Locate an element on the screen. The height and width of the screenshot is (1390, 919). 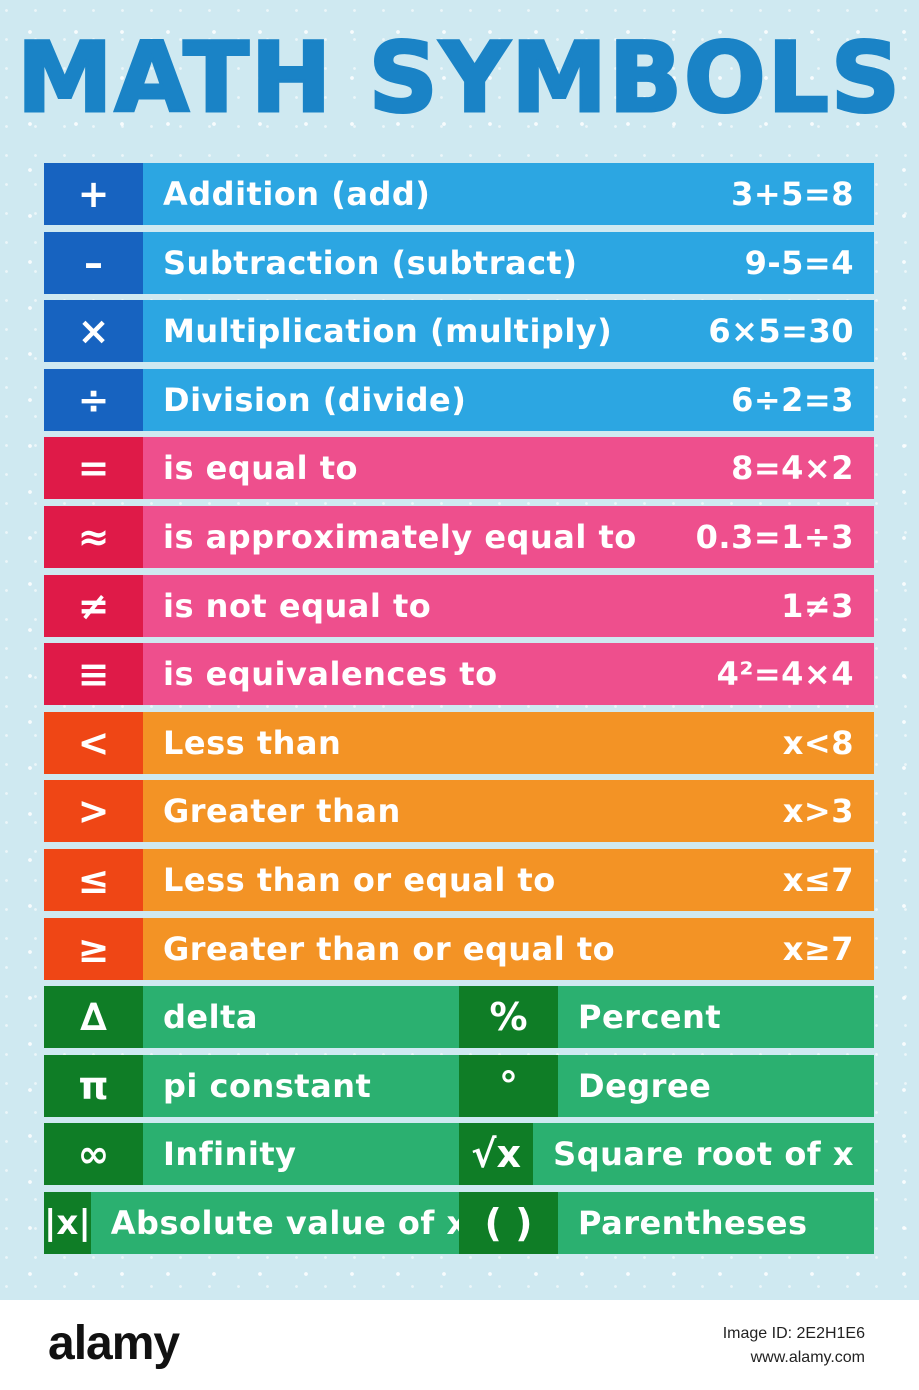
row-symbol: – is located at coordinates (93, 262).